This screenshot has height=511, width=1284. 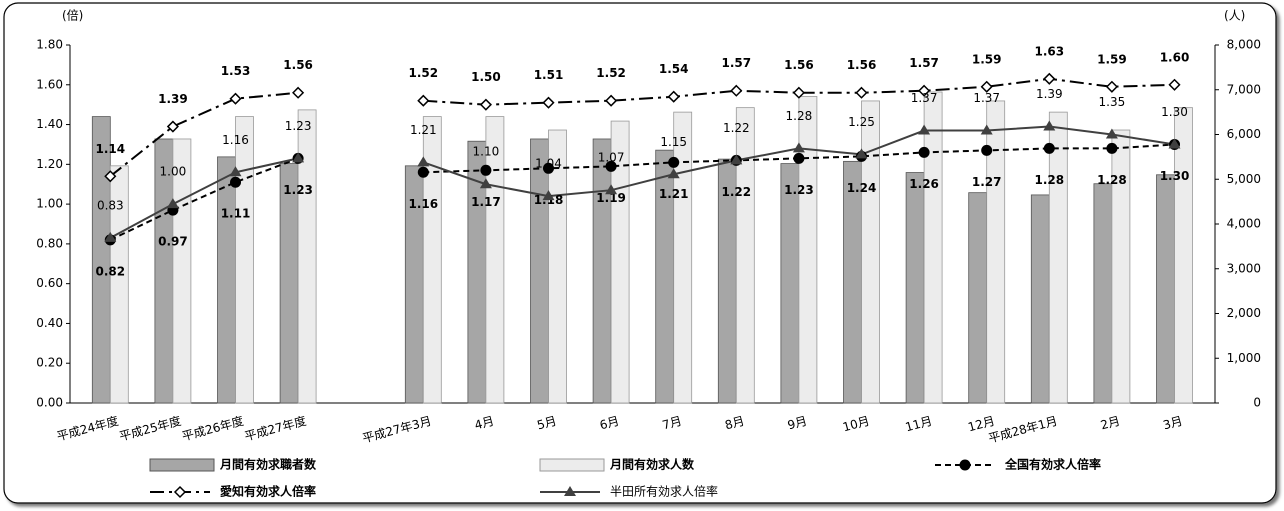 I want to click on x-tick-label: 5月, so click(x=547, y=423).